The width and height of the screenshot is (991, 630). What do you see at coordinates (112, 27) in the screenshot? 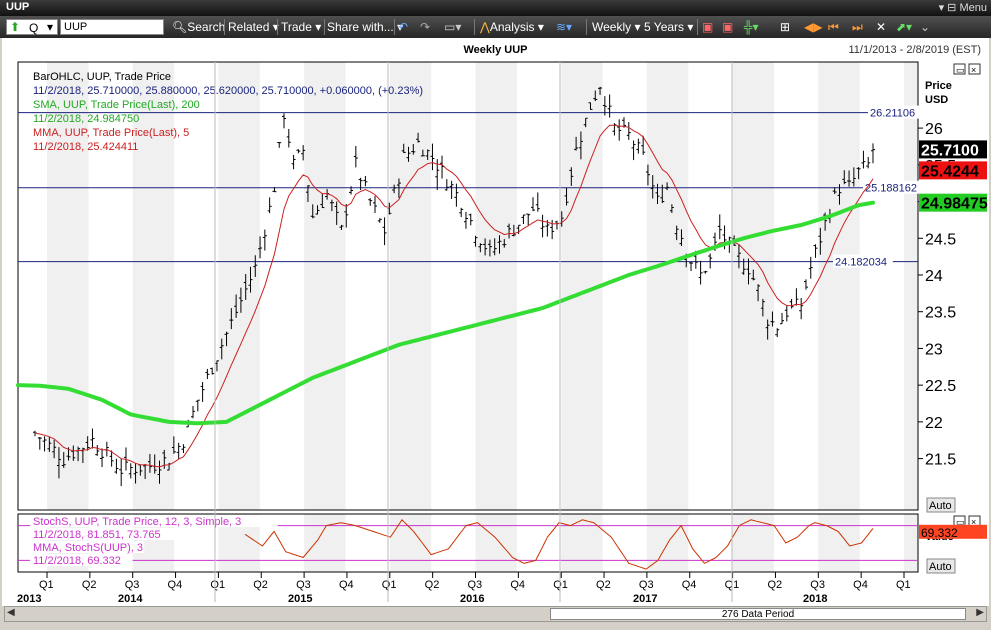
I see `symbol-input` at bounding box center [112, 27].